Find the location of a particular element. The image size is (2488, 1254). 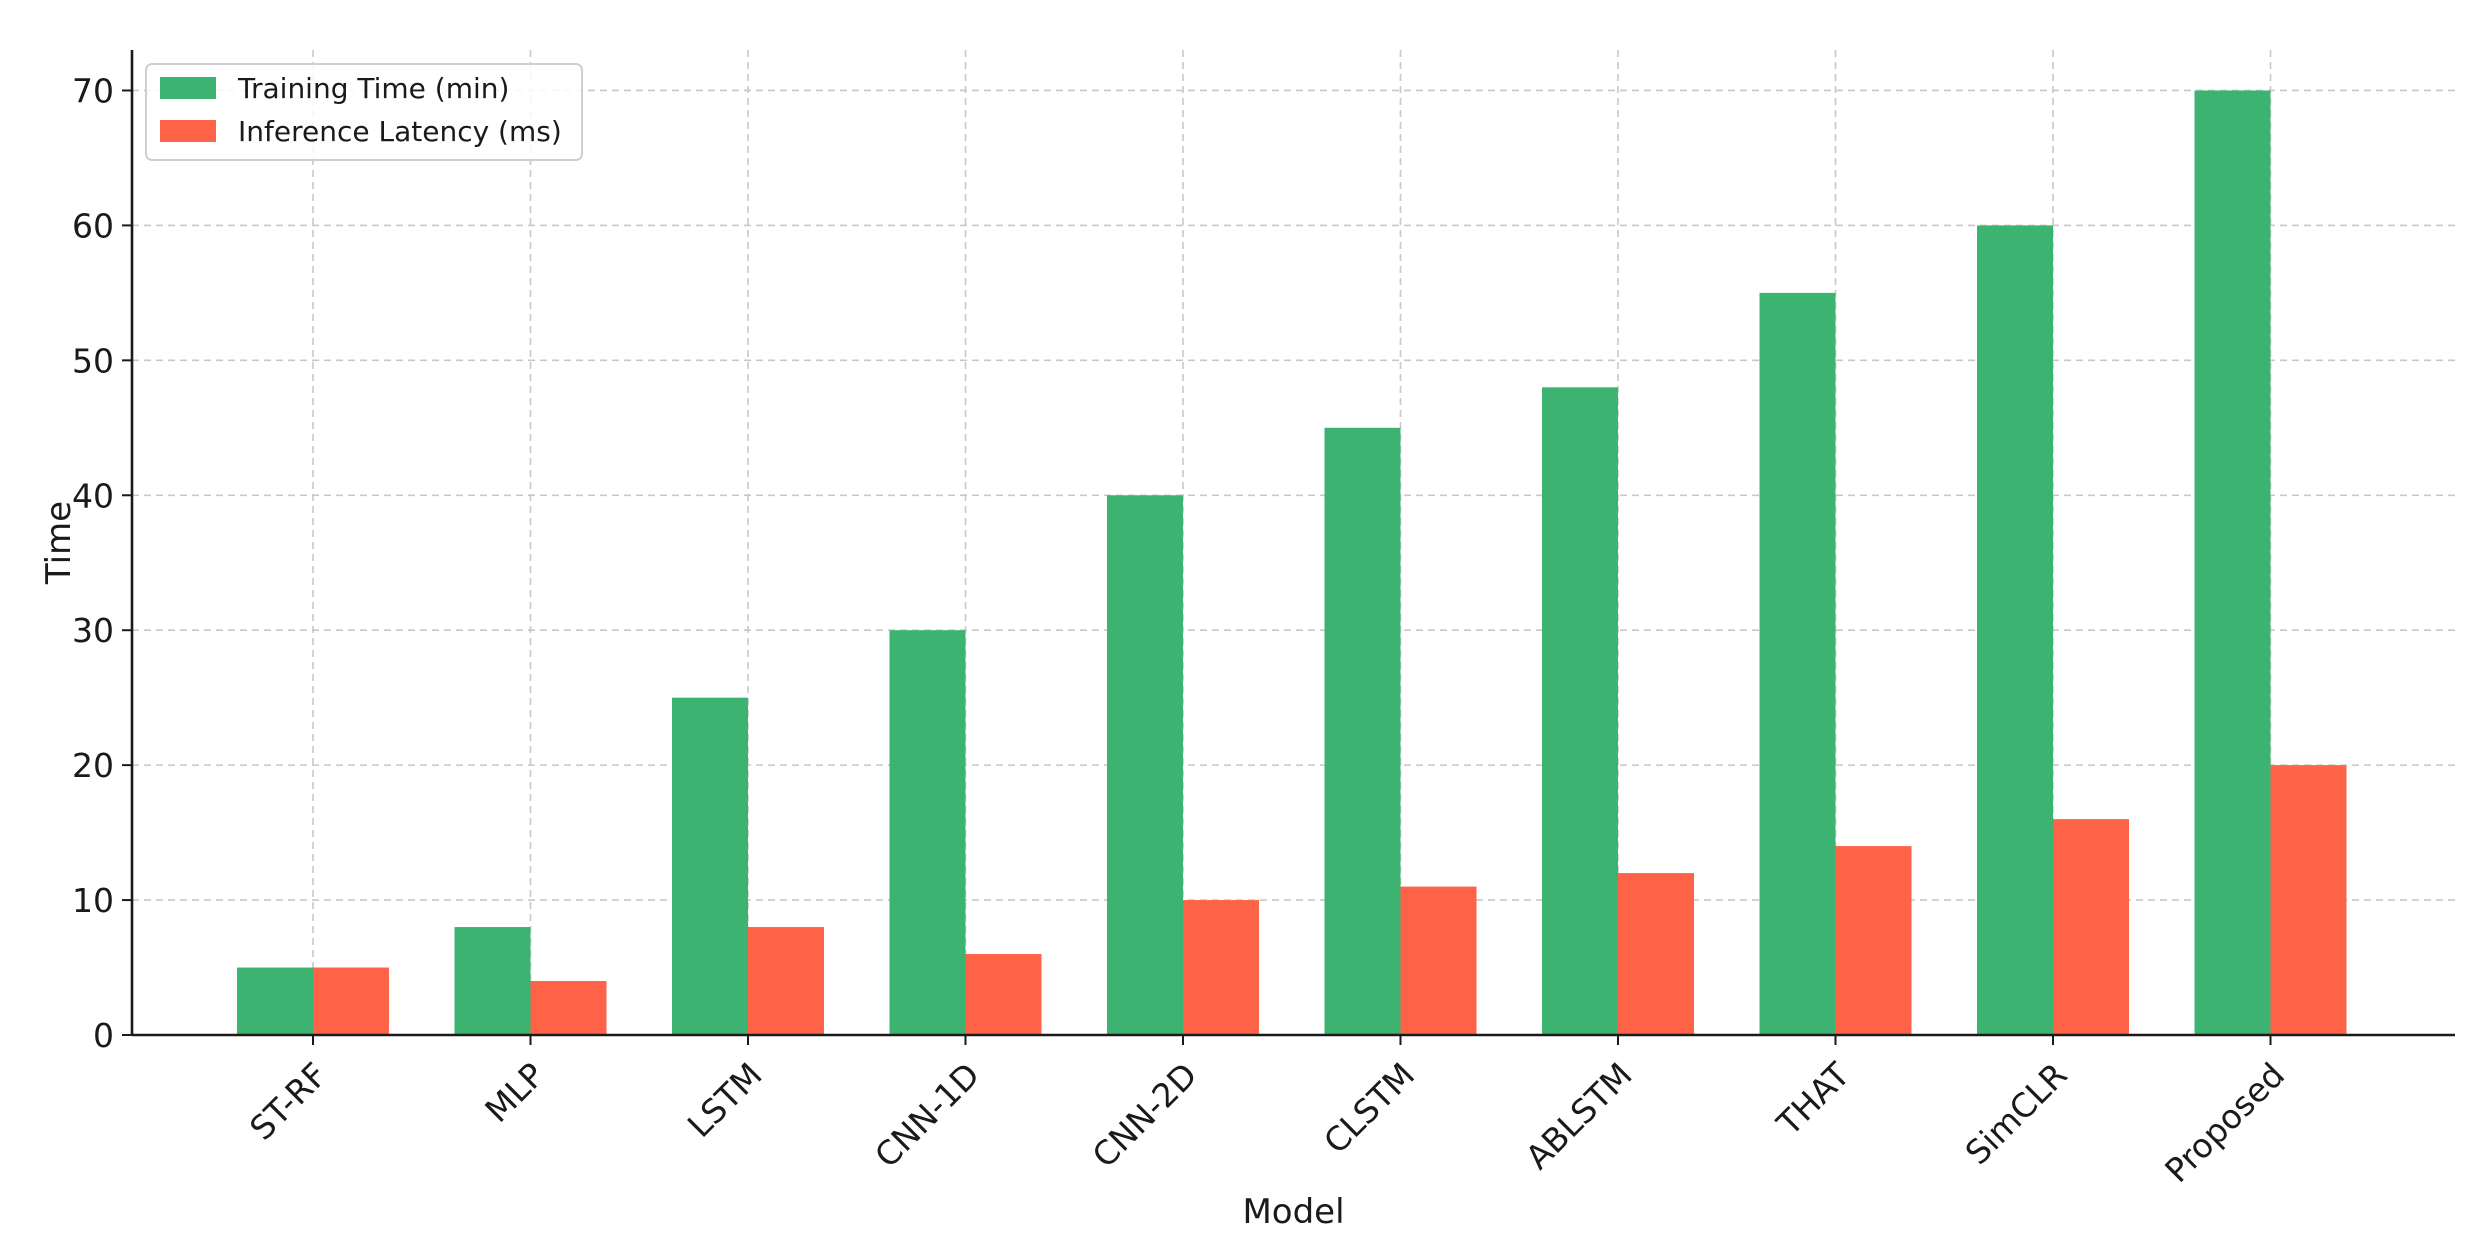

x-tick-label: THAT is located at coordinates (1813, 1098).